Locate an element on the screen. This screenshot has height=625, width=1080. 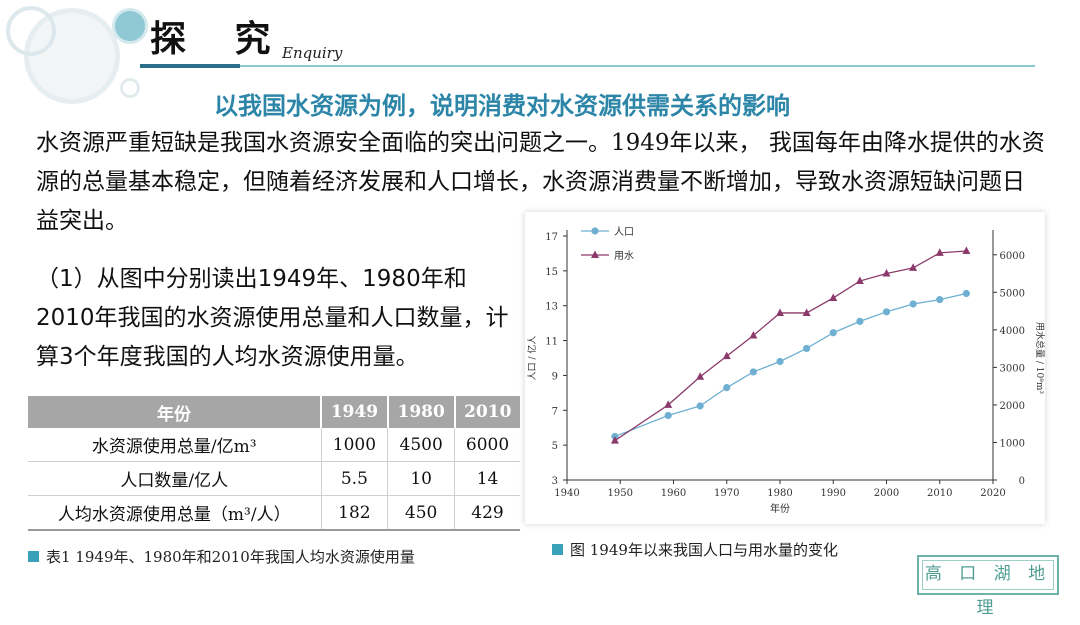
y-right-tick-label: 4000 is located at coordinates (1012, 331).